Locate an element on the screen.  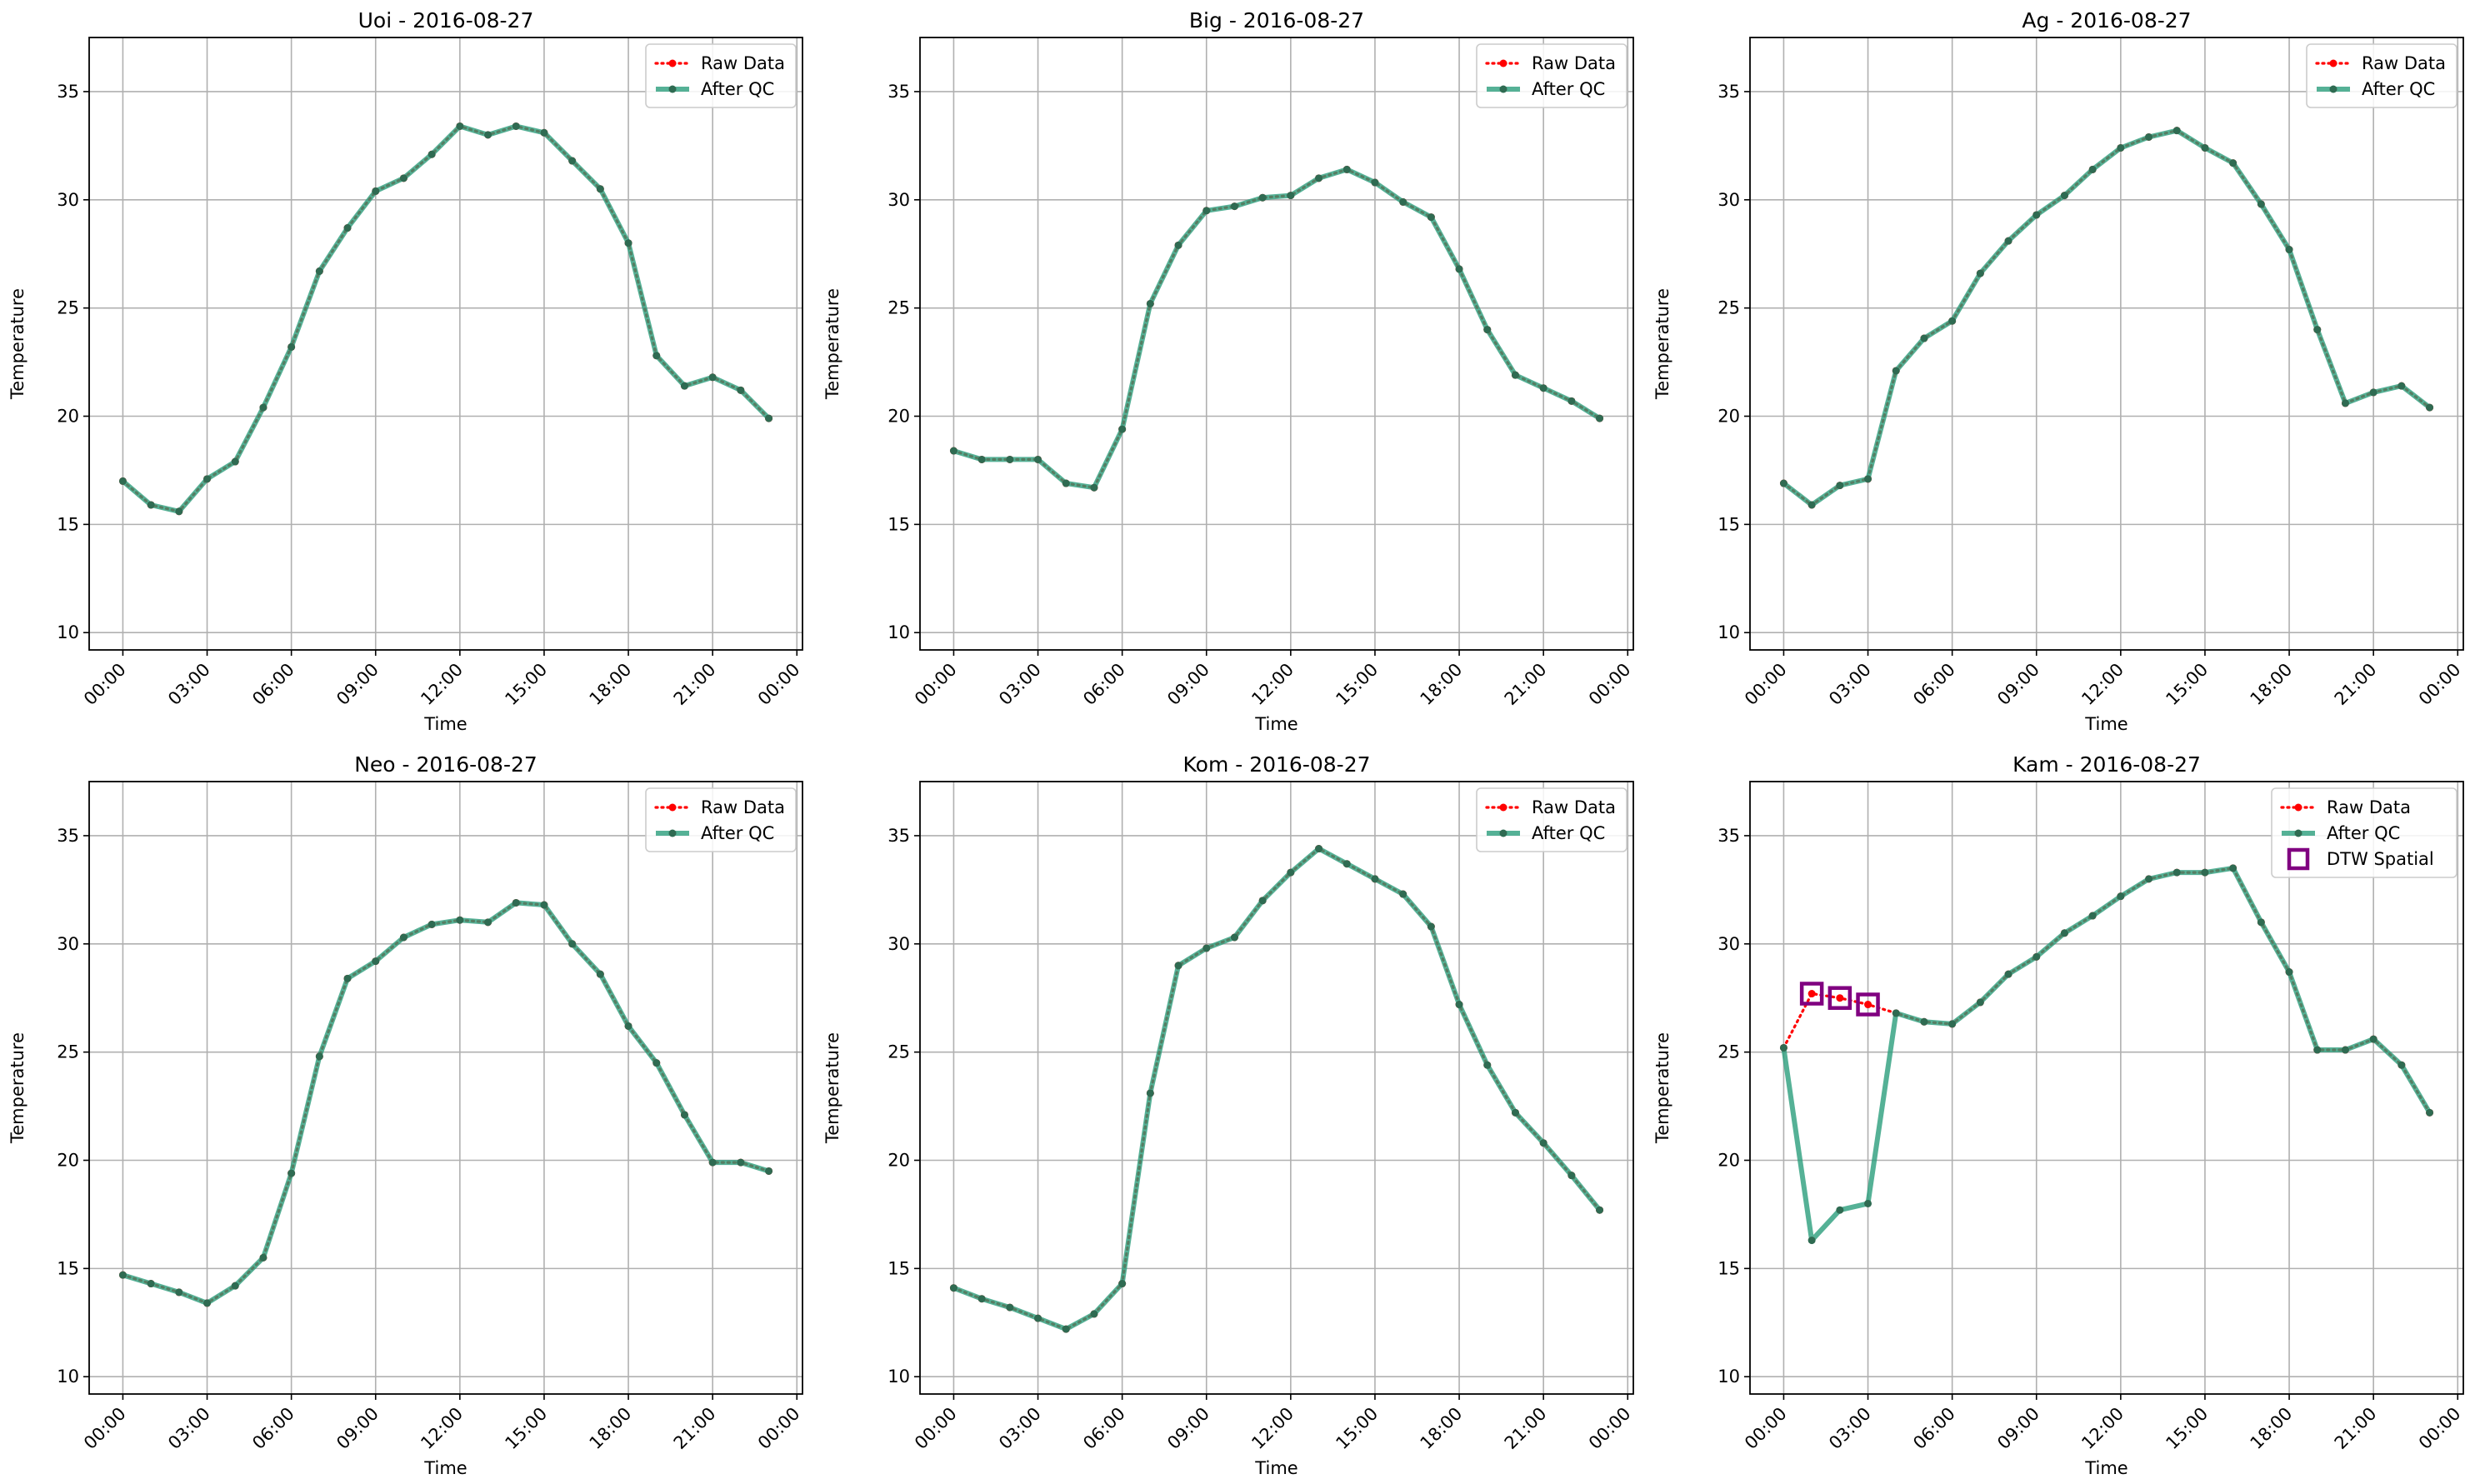
legend: Raw Data After QC is located at coordinates (721, 819).